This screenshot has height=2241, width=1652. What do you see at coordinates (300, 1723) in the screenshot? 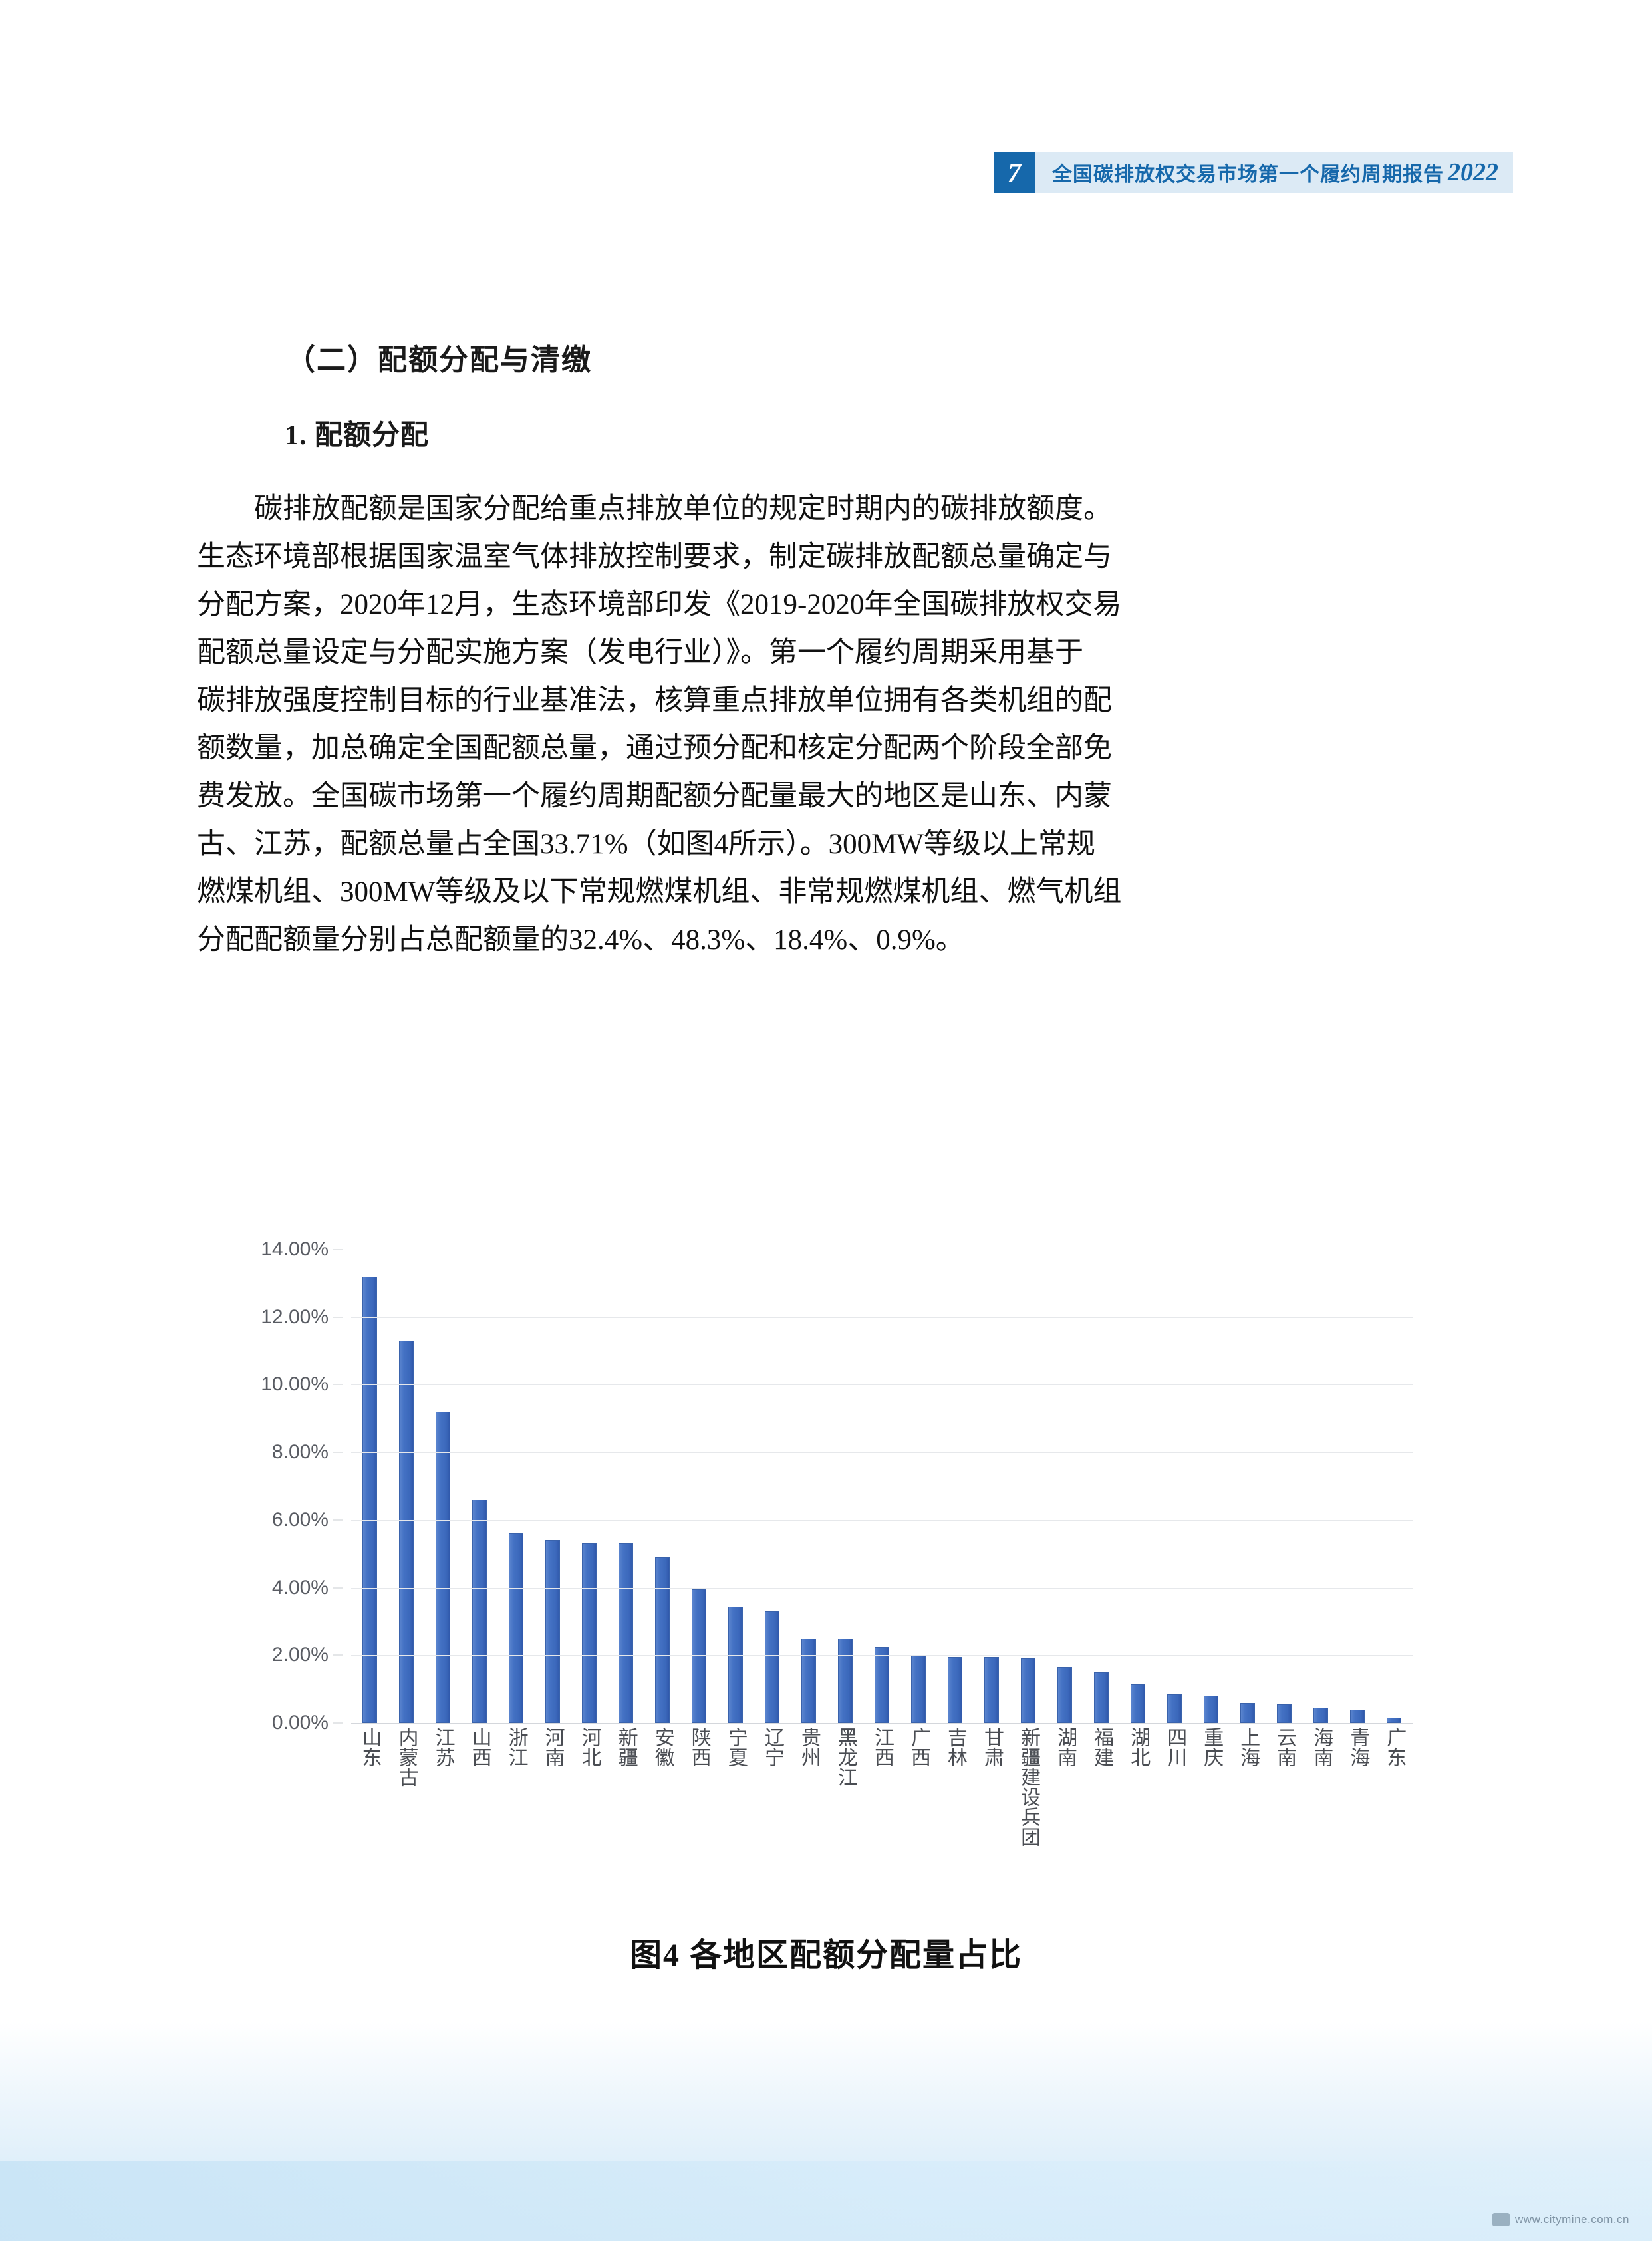
I see `chart-y-tick-label: 0.00%` at bounding box center [300, 1723].